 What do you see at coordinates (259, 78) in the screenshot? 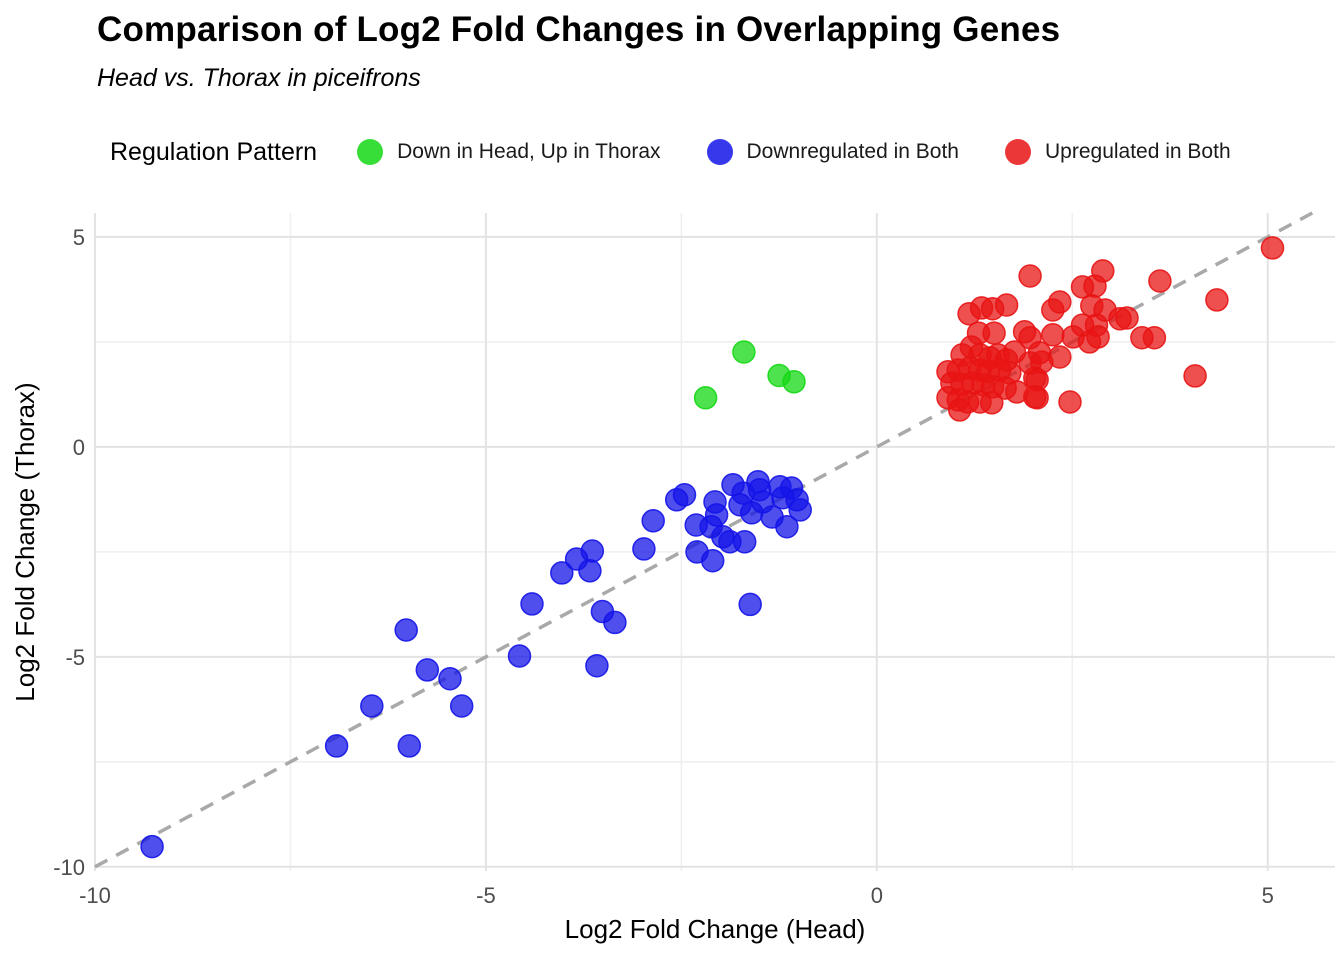
I see `chart-subtitle: Head vs. Thorax in piceifrons` at bounding box center [259, 78].